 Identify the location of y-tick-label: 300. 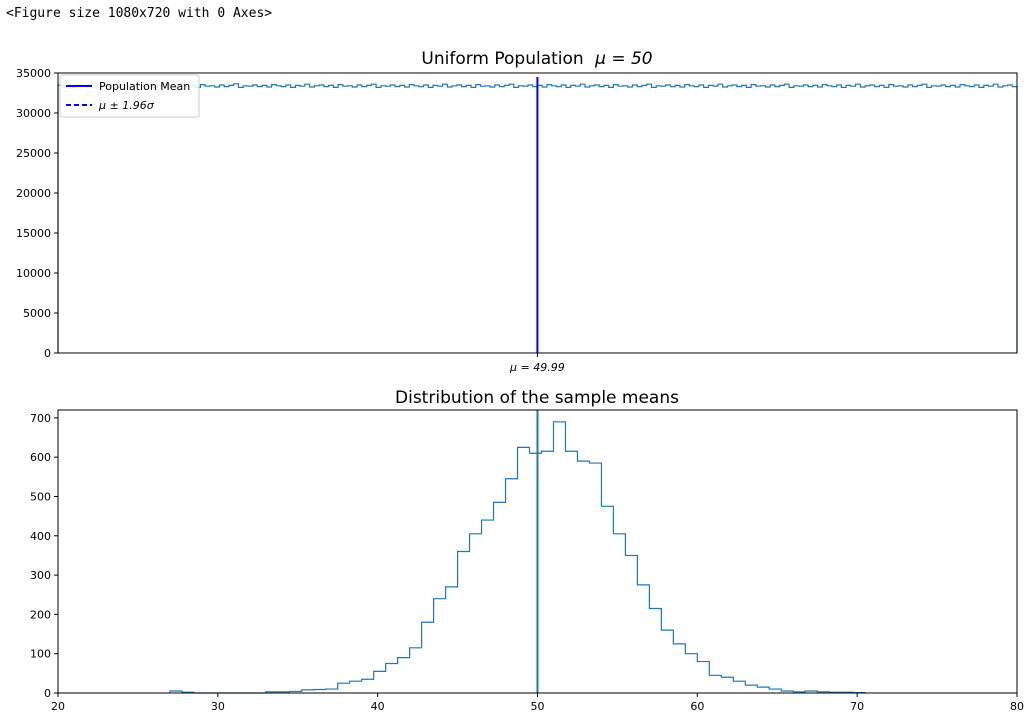
(40, 575).